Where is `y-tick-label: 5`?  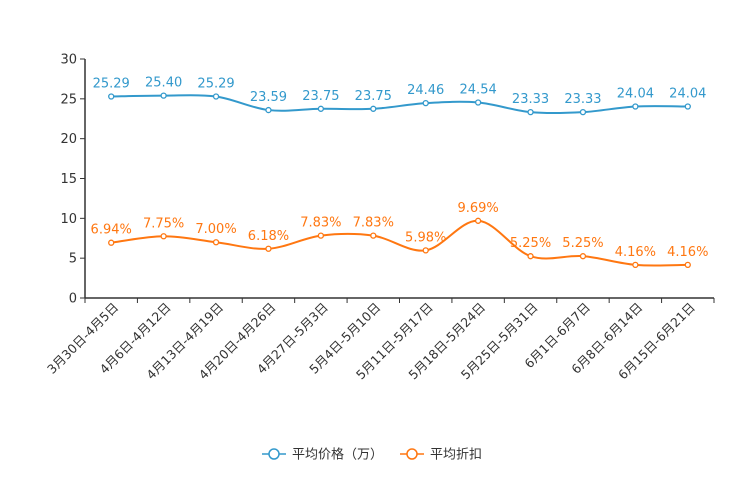
y-tick-label: 5 is located at coordinates (73, 259).